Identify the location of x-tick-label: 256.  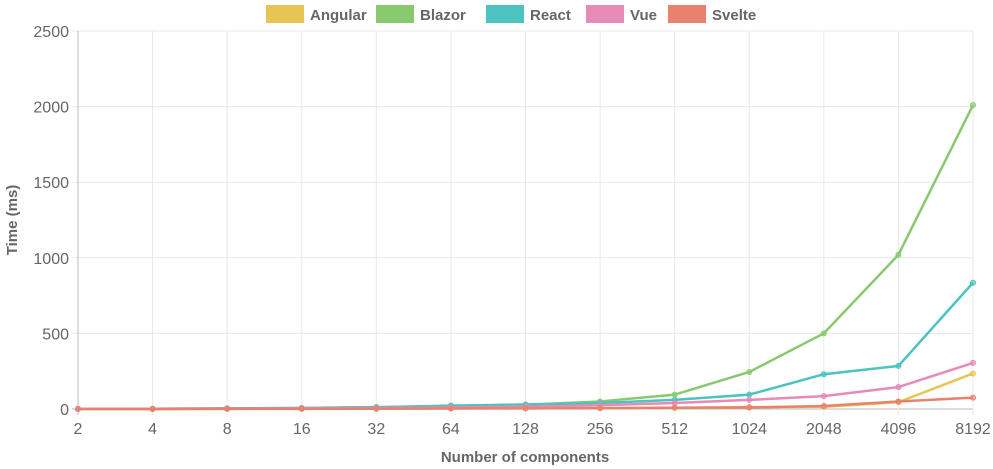
(600, 429).